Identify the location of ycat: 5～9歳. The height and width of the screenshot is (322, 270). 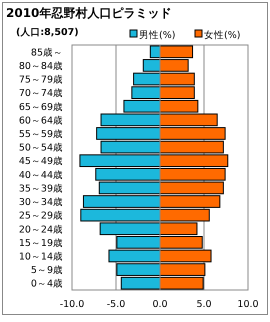
(46, 270).